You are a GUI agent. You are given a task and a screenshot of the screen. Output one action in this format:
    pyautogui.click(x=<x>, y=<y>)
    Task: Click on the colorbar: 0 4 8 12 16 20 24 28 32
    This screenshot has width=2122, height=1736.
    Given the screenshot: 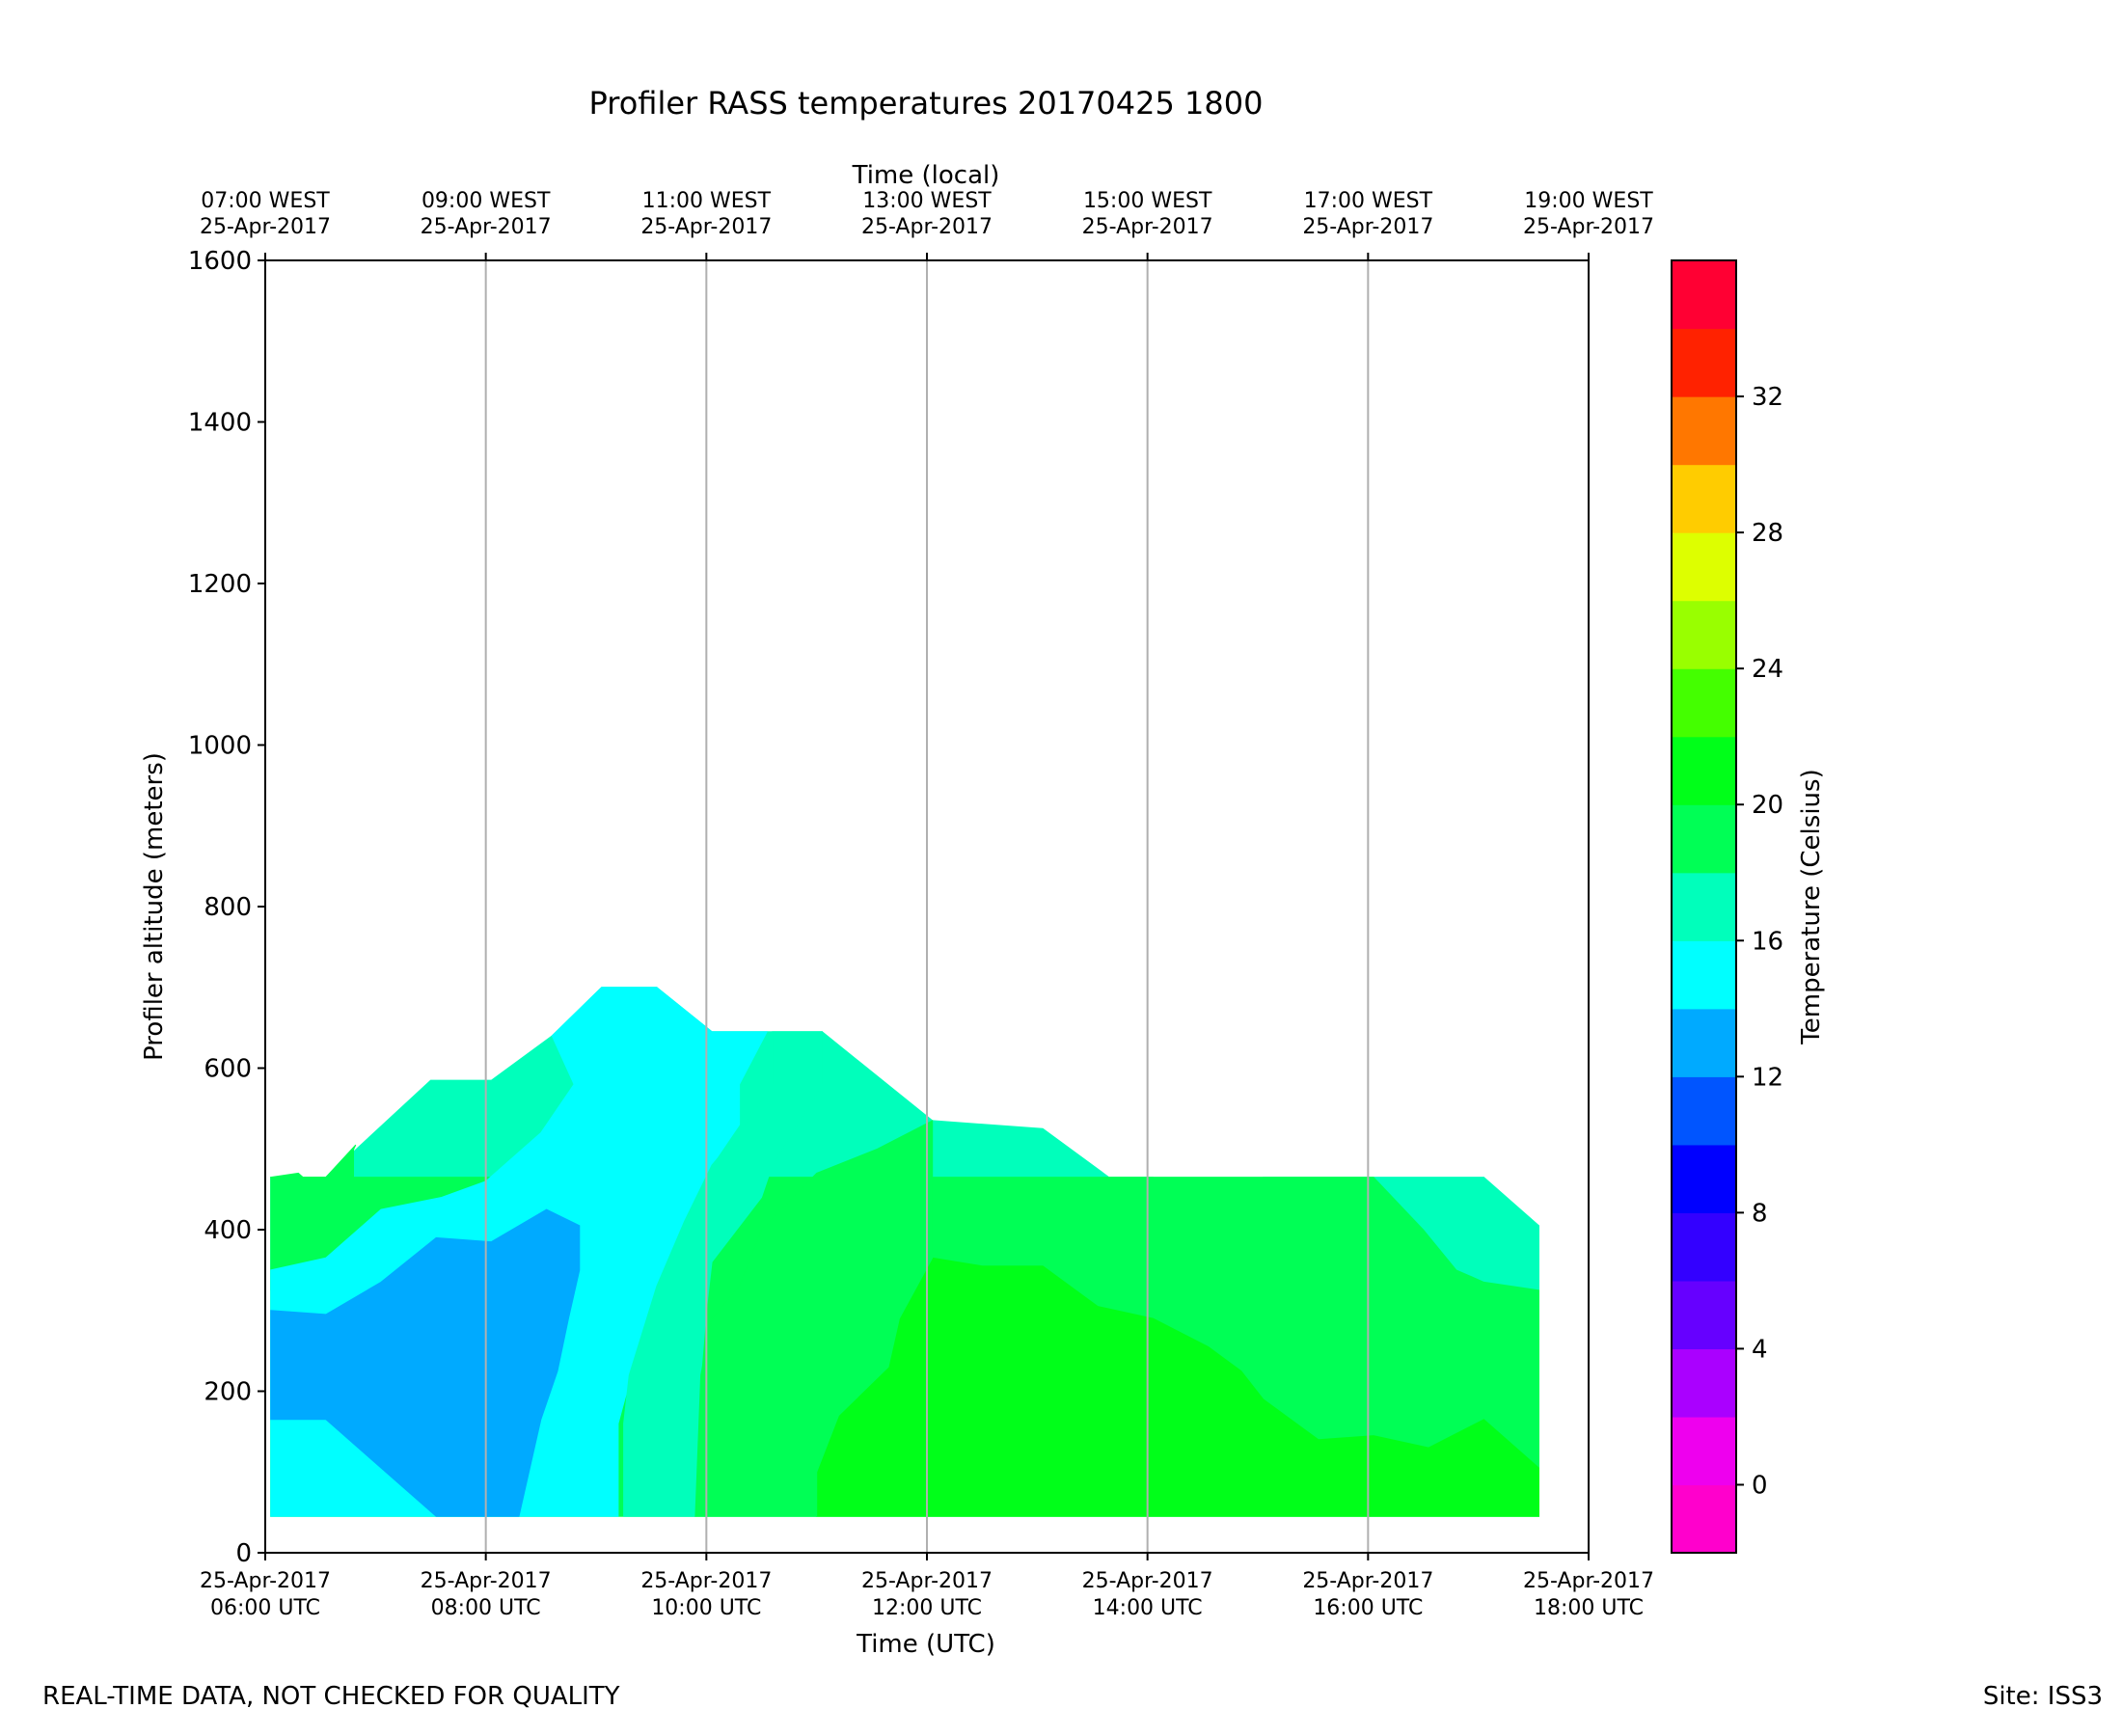 What is the action you would take?
    pyautogui.click(x=1727, y=907)
    